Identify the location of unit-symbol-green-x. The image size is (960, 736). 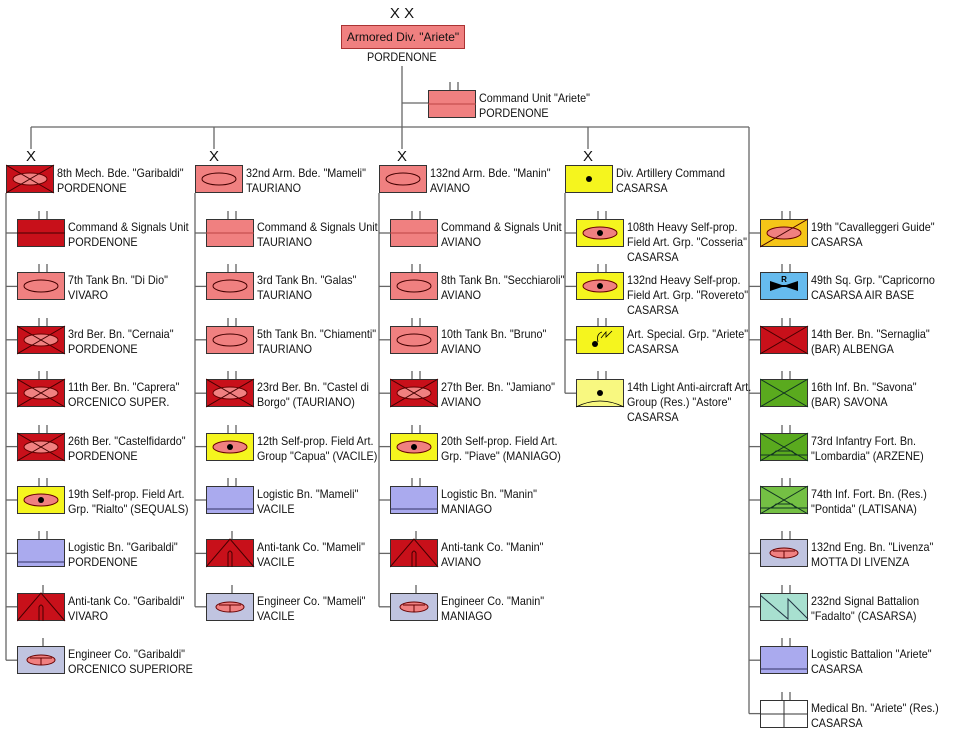
(784, 391).